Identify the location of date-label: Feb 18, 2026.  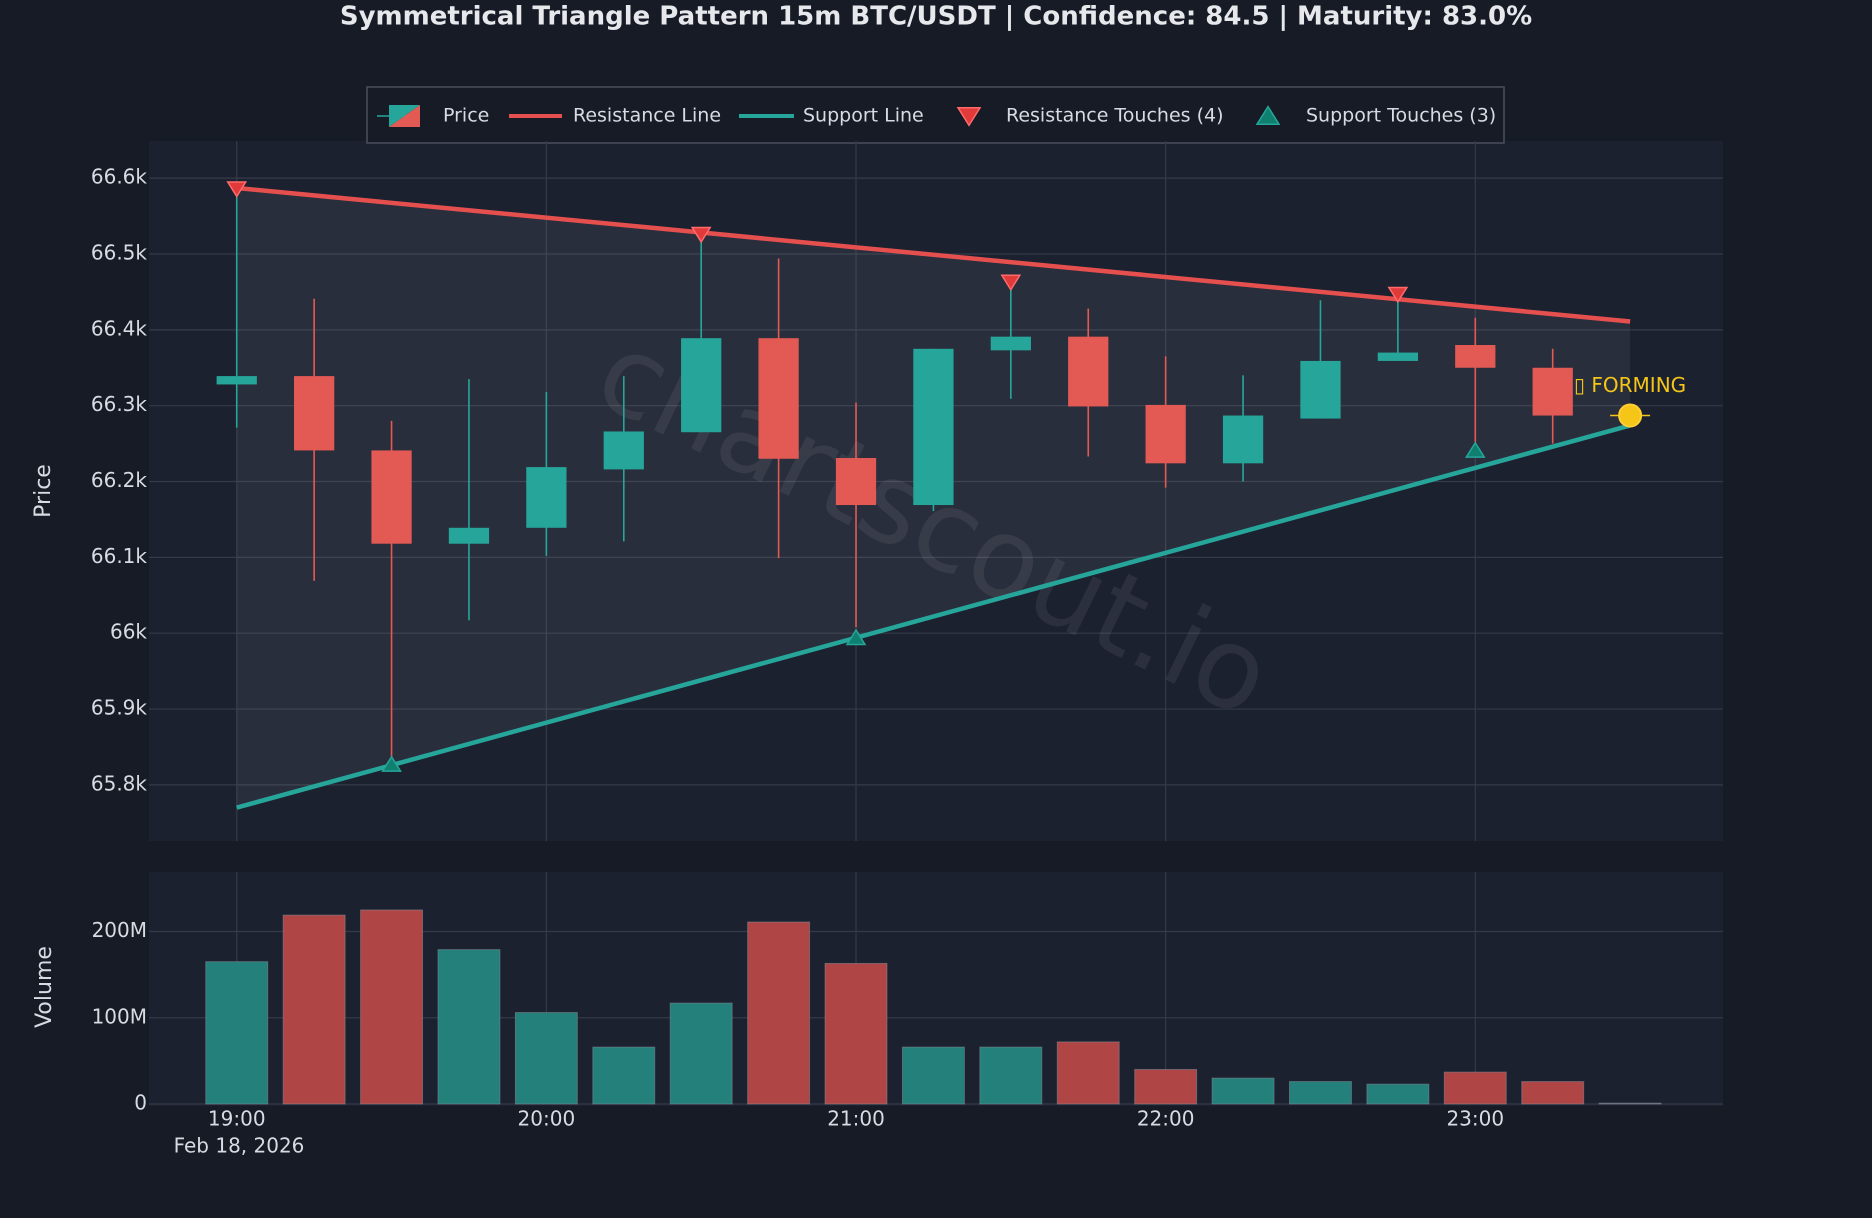
(239, 1146).